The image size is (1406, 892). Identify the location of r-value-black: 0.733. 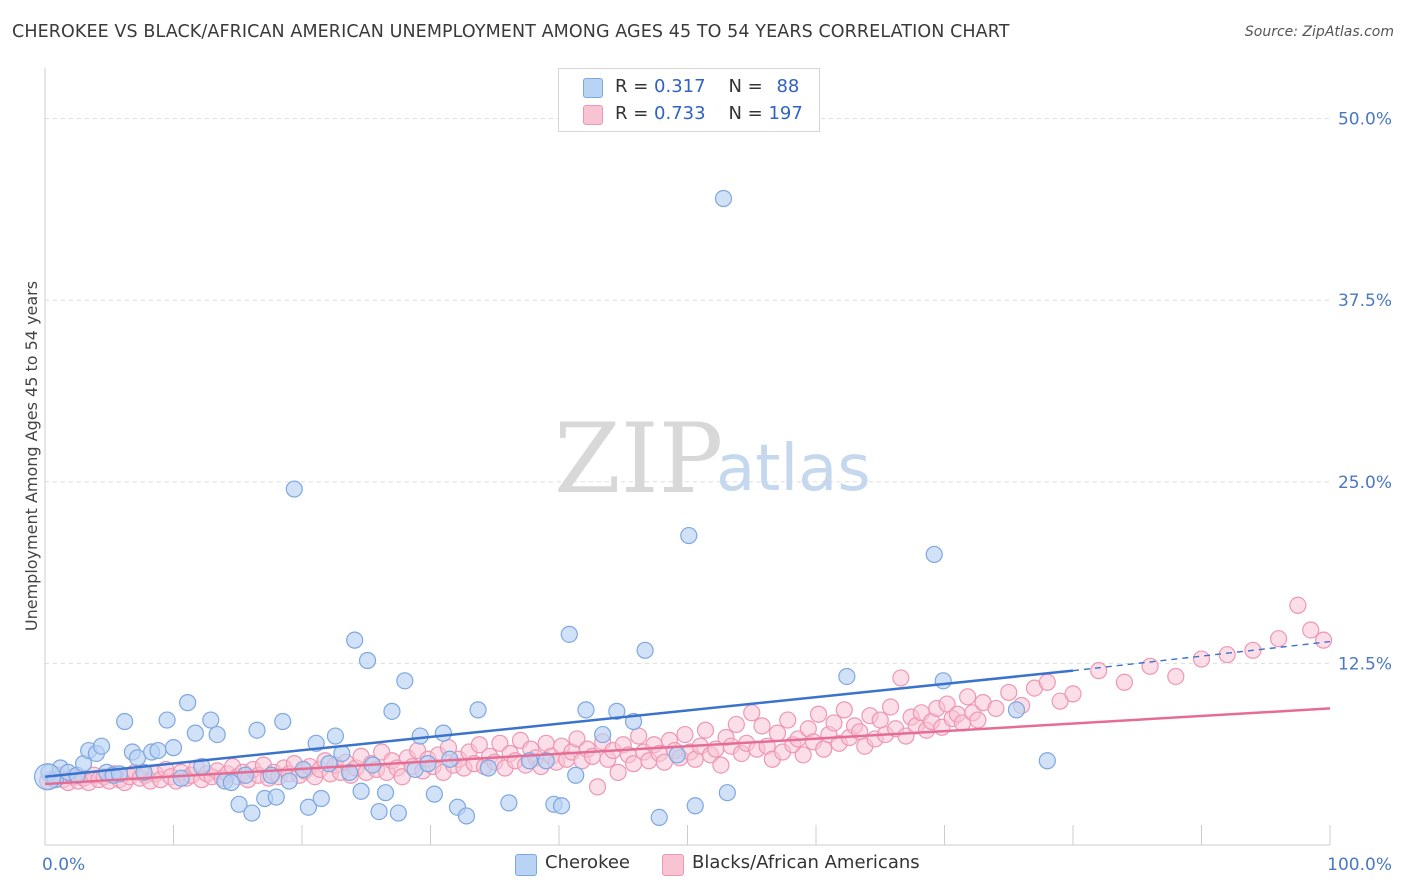
(680, 113).